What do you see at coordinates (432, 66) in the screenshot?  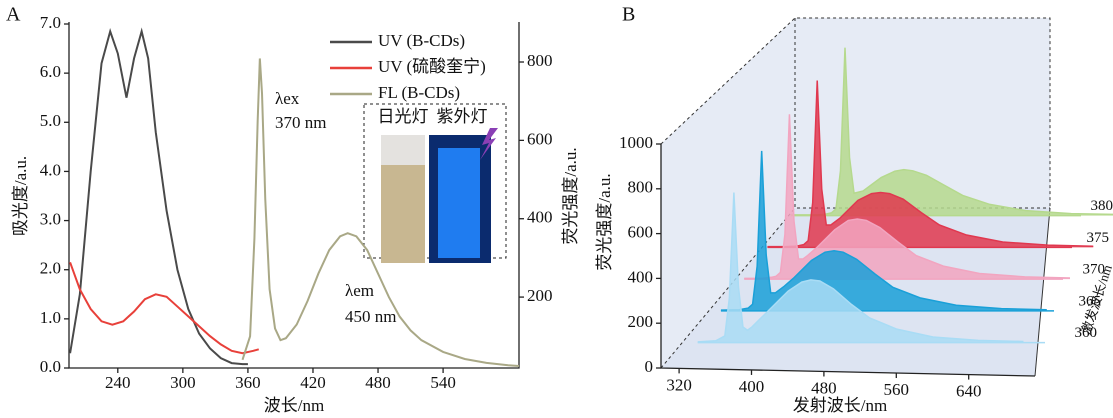 I see `legend-label: UV (硫酸奎宁)` at bounding box center [432, 66].